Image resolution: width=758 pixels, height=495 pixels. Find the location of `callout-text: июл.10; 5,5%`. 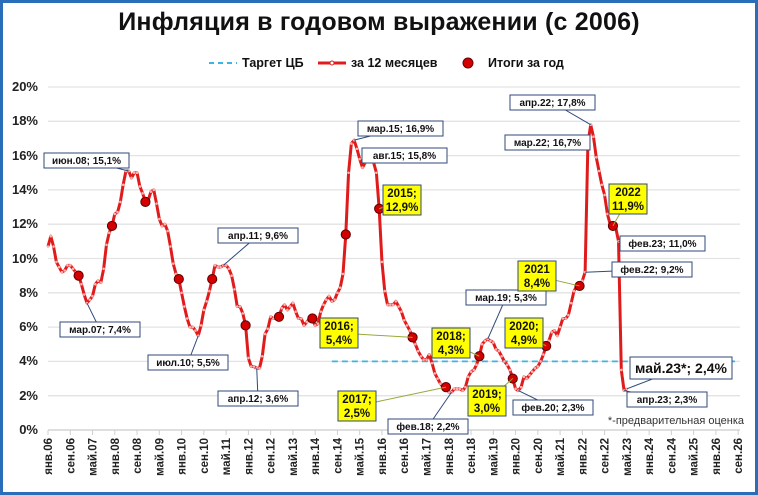

callout-text: июл.10; 5,5% is located at coordinates (188, 363).